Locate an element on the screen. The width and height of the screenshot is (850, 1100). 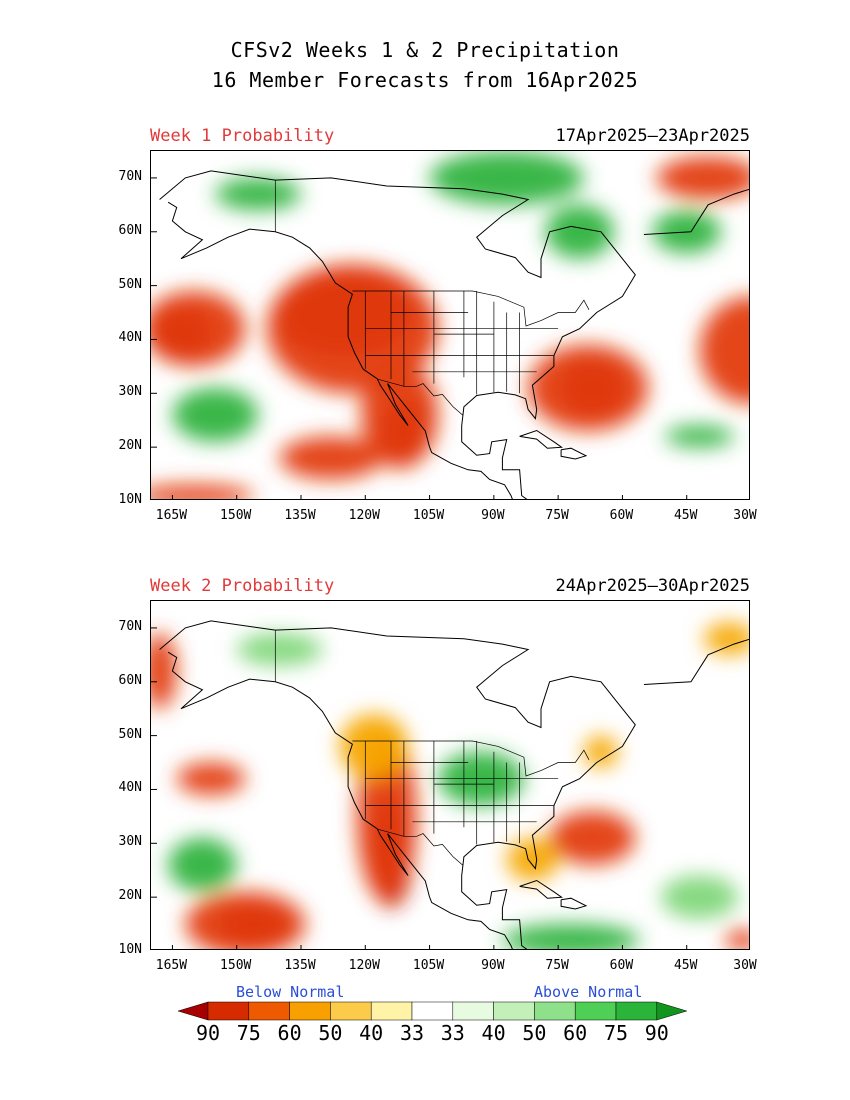
panel1-dates: 17Apr2025—23Apr2025 is located at coordinates (652, 136).